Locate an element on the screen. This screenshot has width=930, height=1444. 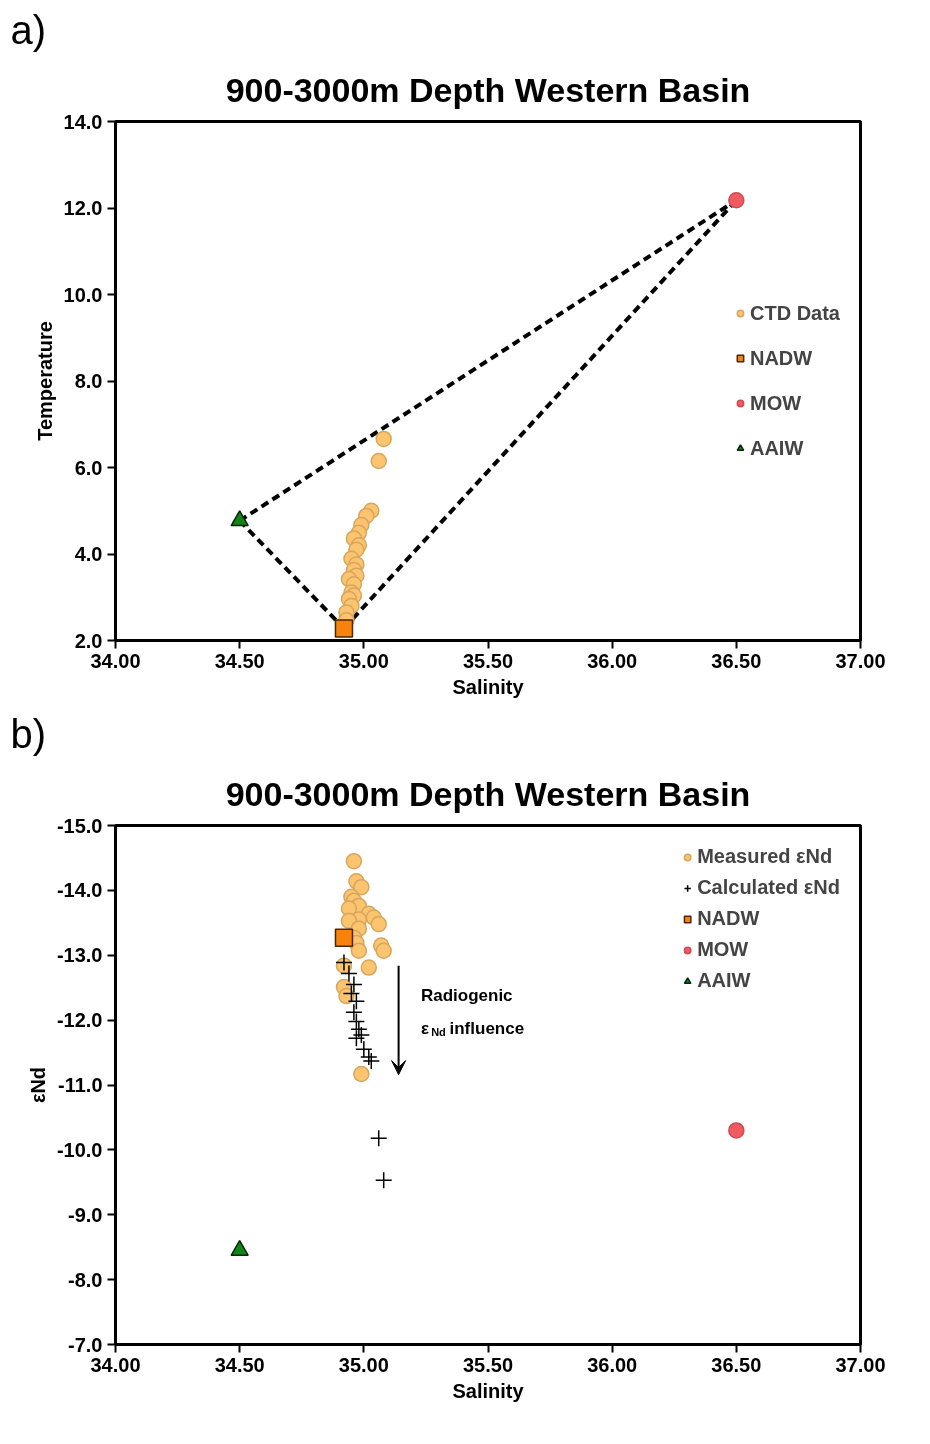
y-tick-label: 6.0 is located at coordinates (88, 467).